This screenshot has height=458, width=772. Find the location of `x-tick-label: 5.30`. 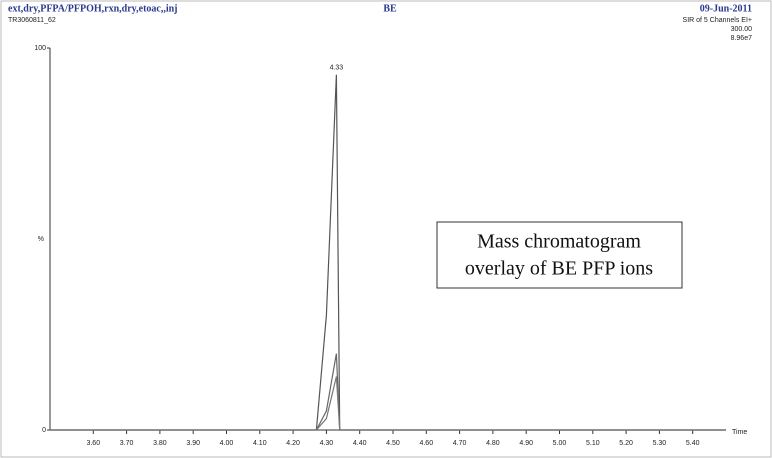

x-tick-label: 5.30 is located at coordinates (660, 443).